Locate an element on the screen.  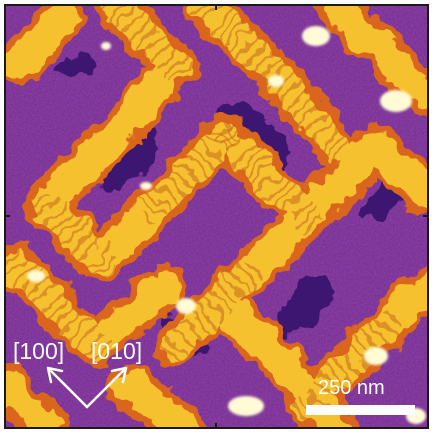
scale-bar is located at coordinates (360, 410).